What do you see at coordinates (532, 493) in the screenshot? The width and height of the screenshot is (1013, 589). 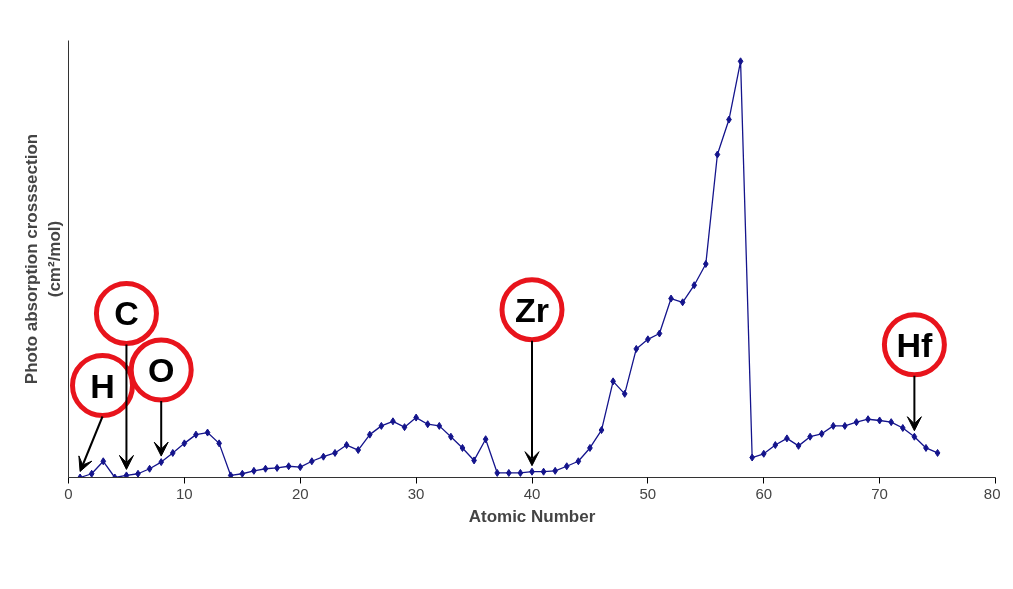 I see `x-tick-label: 40` at bounding box center [532, 493].